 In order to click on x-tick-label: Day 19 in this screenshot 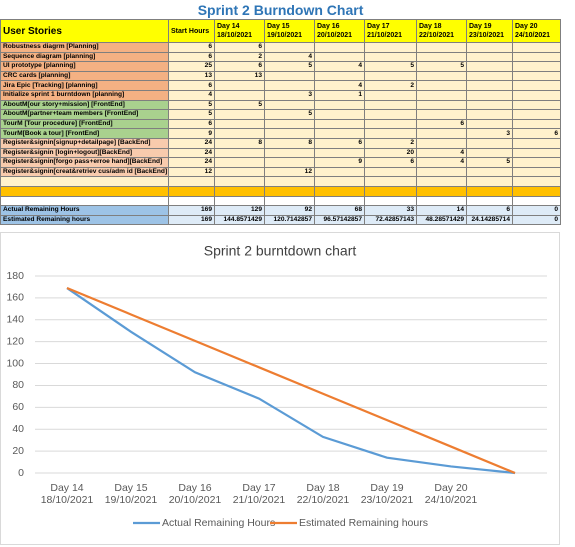, I will do `click(386, 488)`.